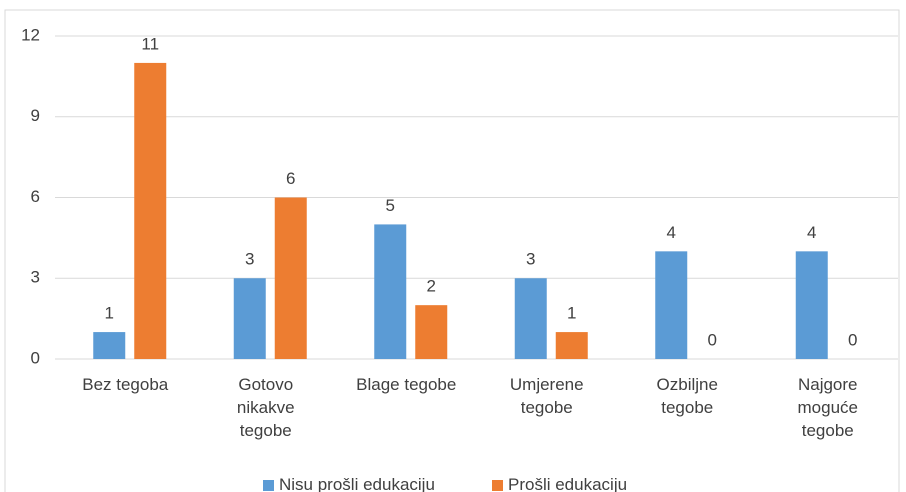 Image resolution: width=906 pixels, height=492 pixels. I want to click on x-tick-label: Bez tegoba, so click(125, 384).